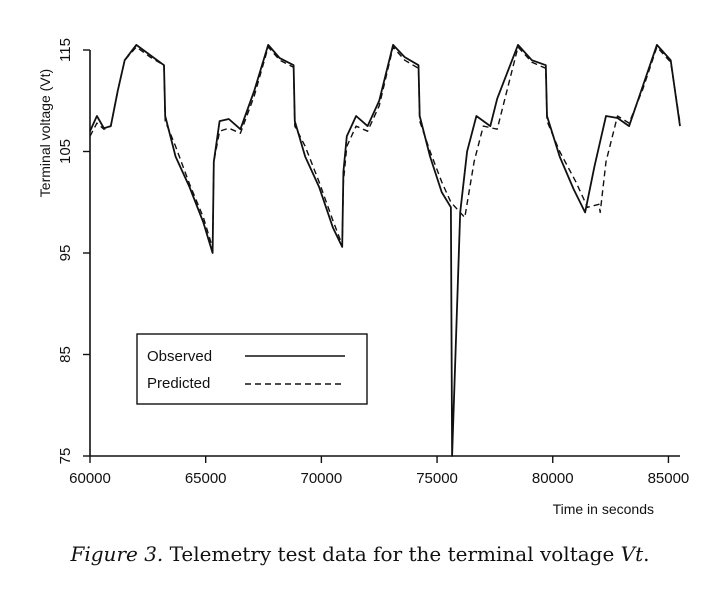  I want to click on legend-label-observed: Observed, so click(179, 356).